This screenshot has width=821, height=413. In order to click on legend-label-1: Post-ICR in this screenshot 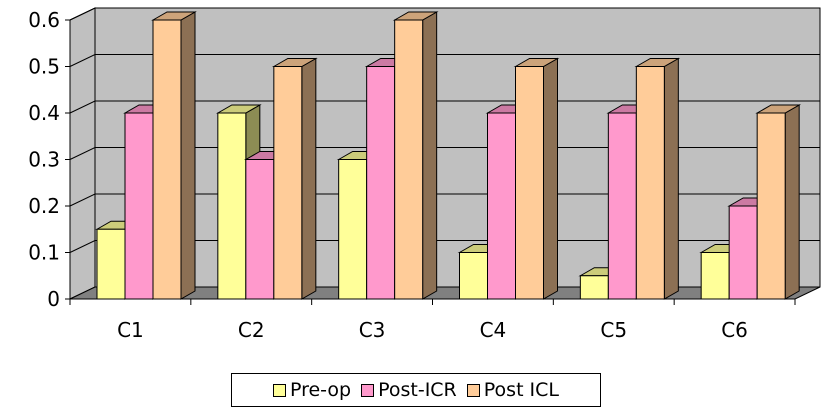, I will do `click(417, 390)`.